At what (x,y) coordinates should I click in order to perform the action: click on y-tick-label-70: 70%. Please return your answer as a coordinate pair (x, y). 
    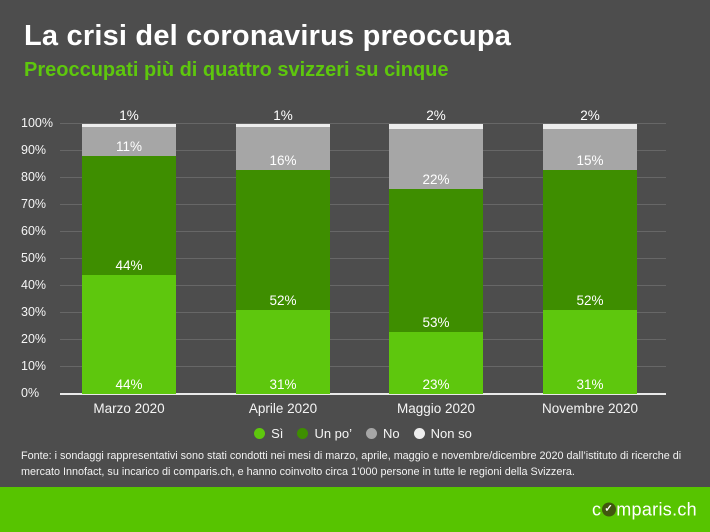
    Looking at the image, I should click on (34, 204).